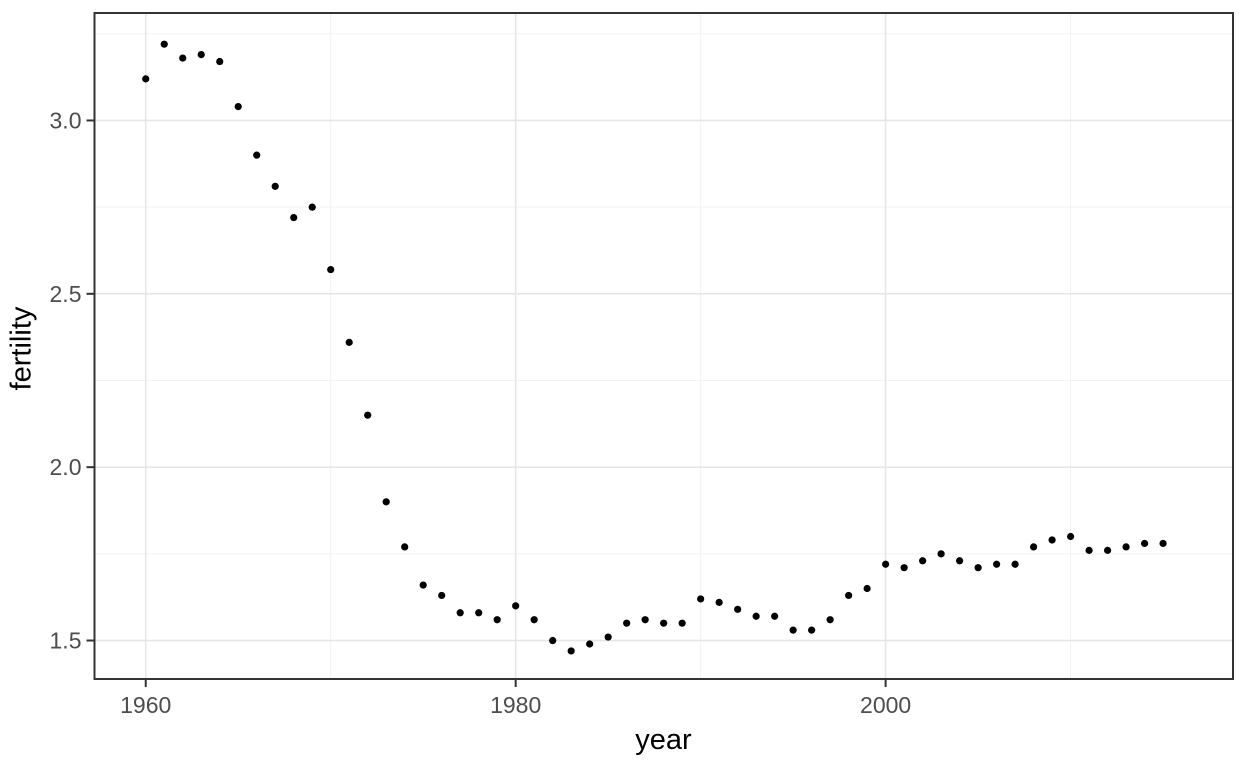  What do you see at coordinates (66, 120) in the screenshot?
I see `y-tick-label: 3.0` at bounding box center [66, 120].